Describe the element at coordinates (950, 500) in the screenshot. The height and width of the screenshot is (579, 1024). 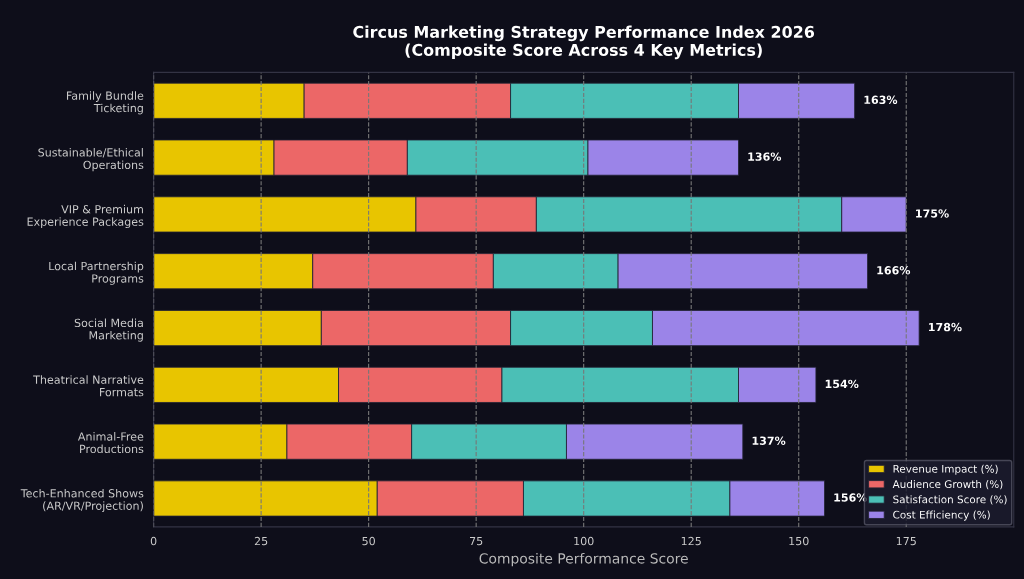
I see `legend-label: Satisfaction Score (%)` at that location.